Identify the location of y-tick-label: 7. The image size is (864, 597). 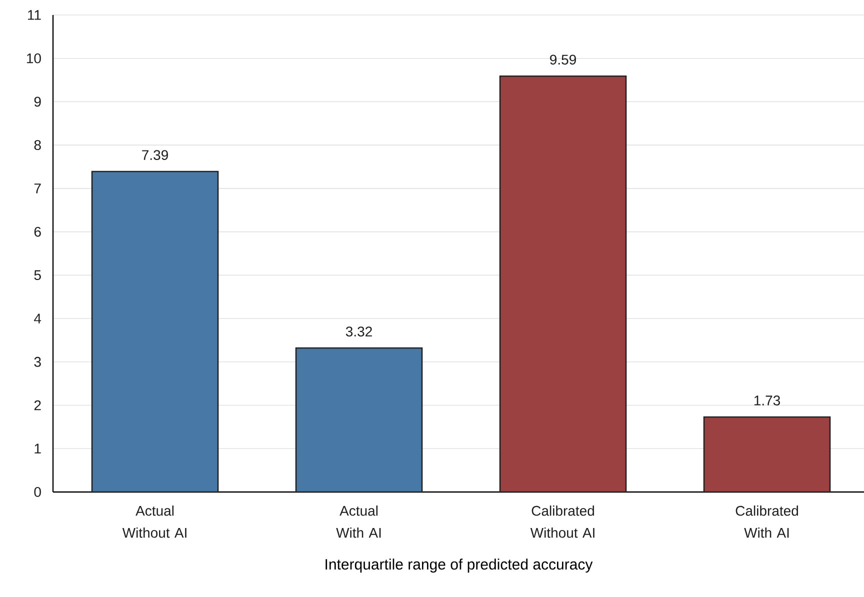
(37, 189).